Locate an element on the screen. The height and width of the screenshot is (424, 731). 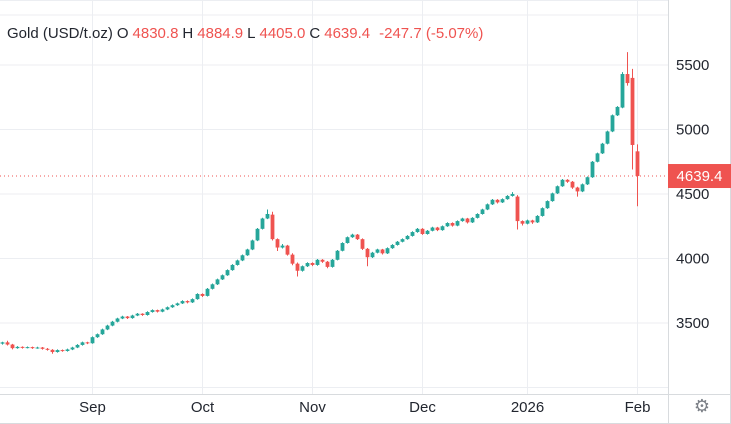
price-axis: 3500 4000 4500 5000 5500 is located at coordinates (692, 194).